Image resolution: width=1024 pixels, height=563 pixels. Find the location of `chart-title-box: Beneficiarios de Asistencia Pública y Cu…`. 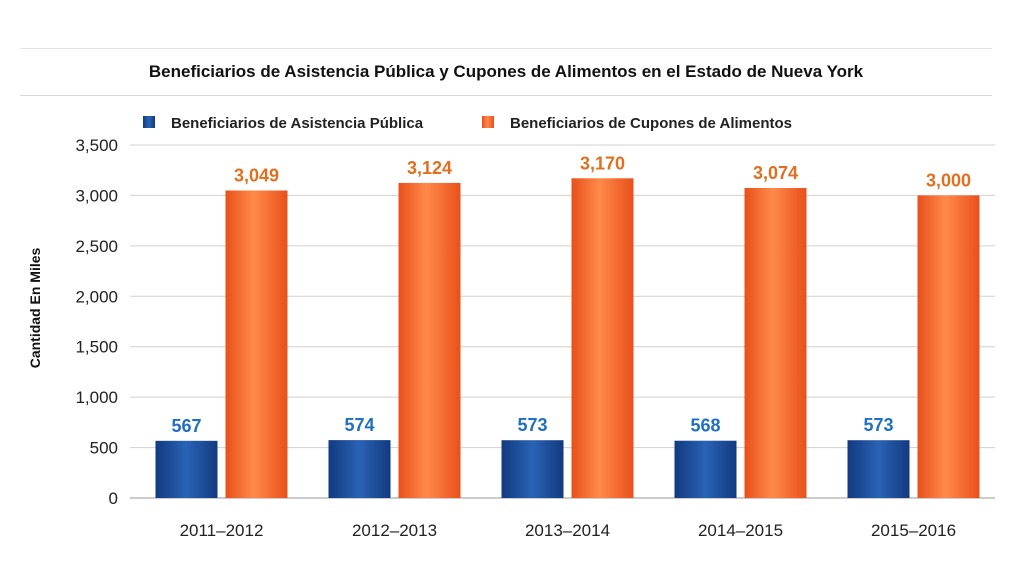

chart-title-box: Beneficiarios de Asistencia Pública y Cu… is located at coordinates (506, 72).